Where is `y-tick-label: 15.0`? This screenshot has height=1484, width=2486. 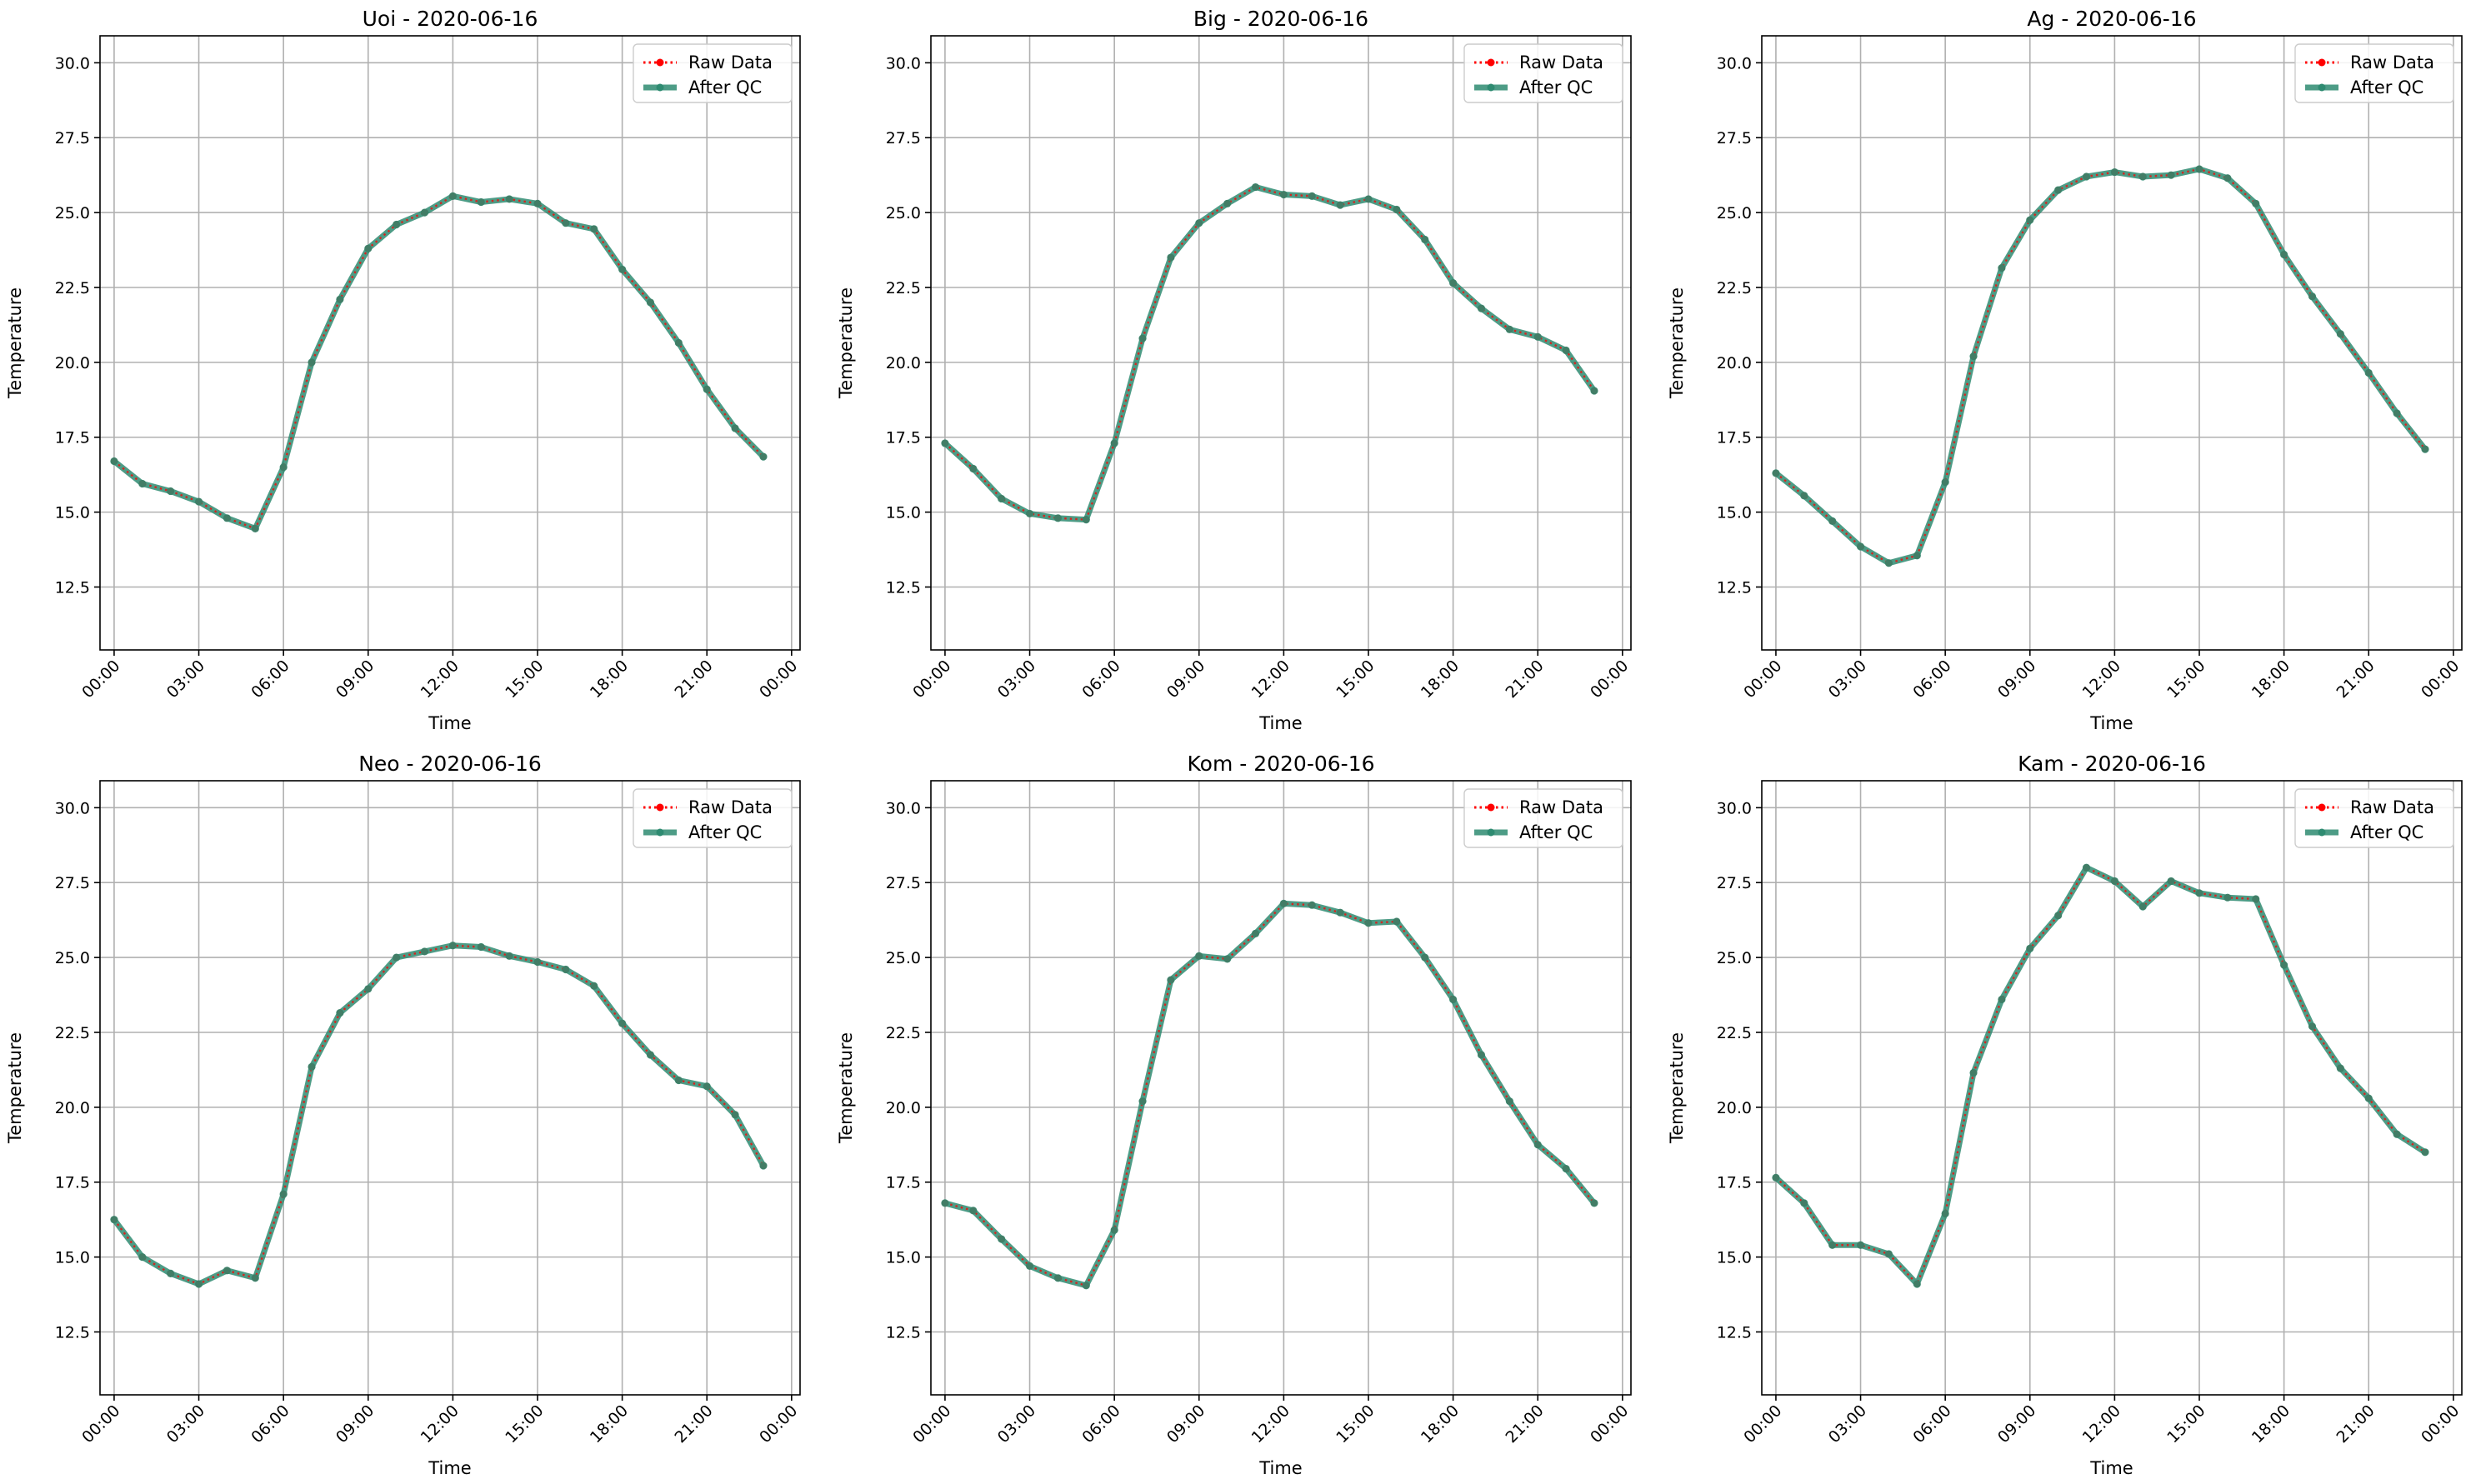
y-tick-label: 15.0 is located at coordinates (1734, 513).